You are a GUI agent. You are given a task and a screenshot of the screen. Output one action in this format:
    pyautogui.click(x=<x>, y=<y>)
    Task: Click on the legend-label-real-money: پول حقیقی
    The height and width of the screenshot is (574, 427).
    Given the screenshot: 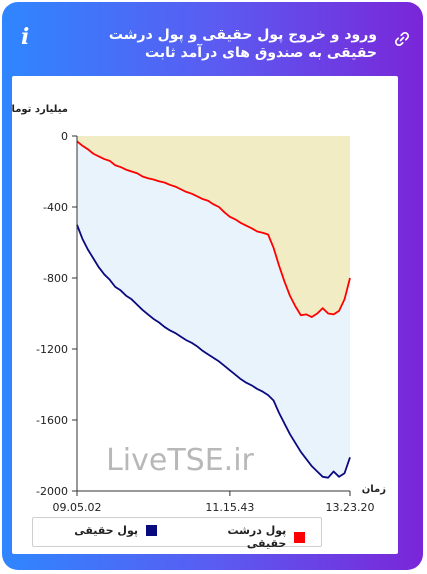 What is the action you would take?
    pyautogui.click(x=106, y=530)
    